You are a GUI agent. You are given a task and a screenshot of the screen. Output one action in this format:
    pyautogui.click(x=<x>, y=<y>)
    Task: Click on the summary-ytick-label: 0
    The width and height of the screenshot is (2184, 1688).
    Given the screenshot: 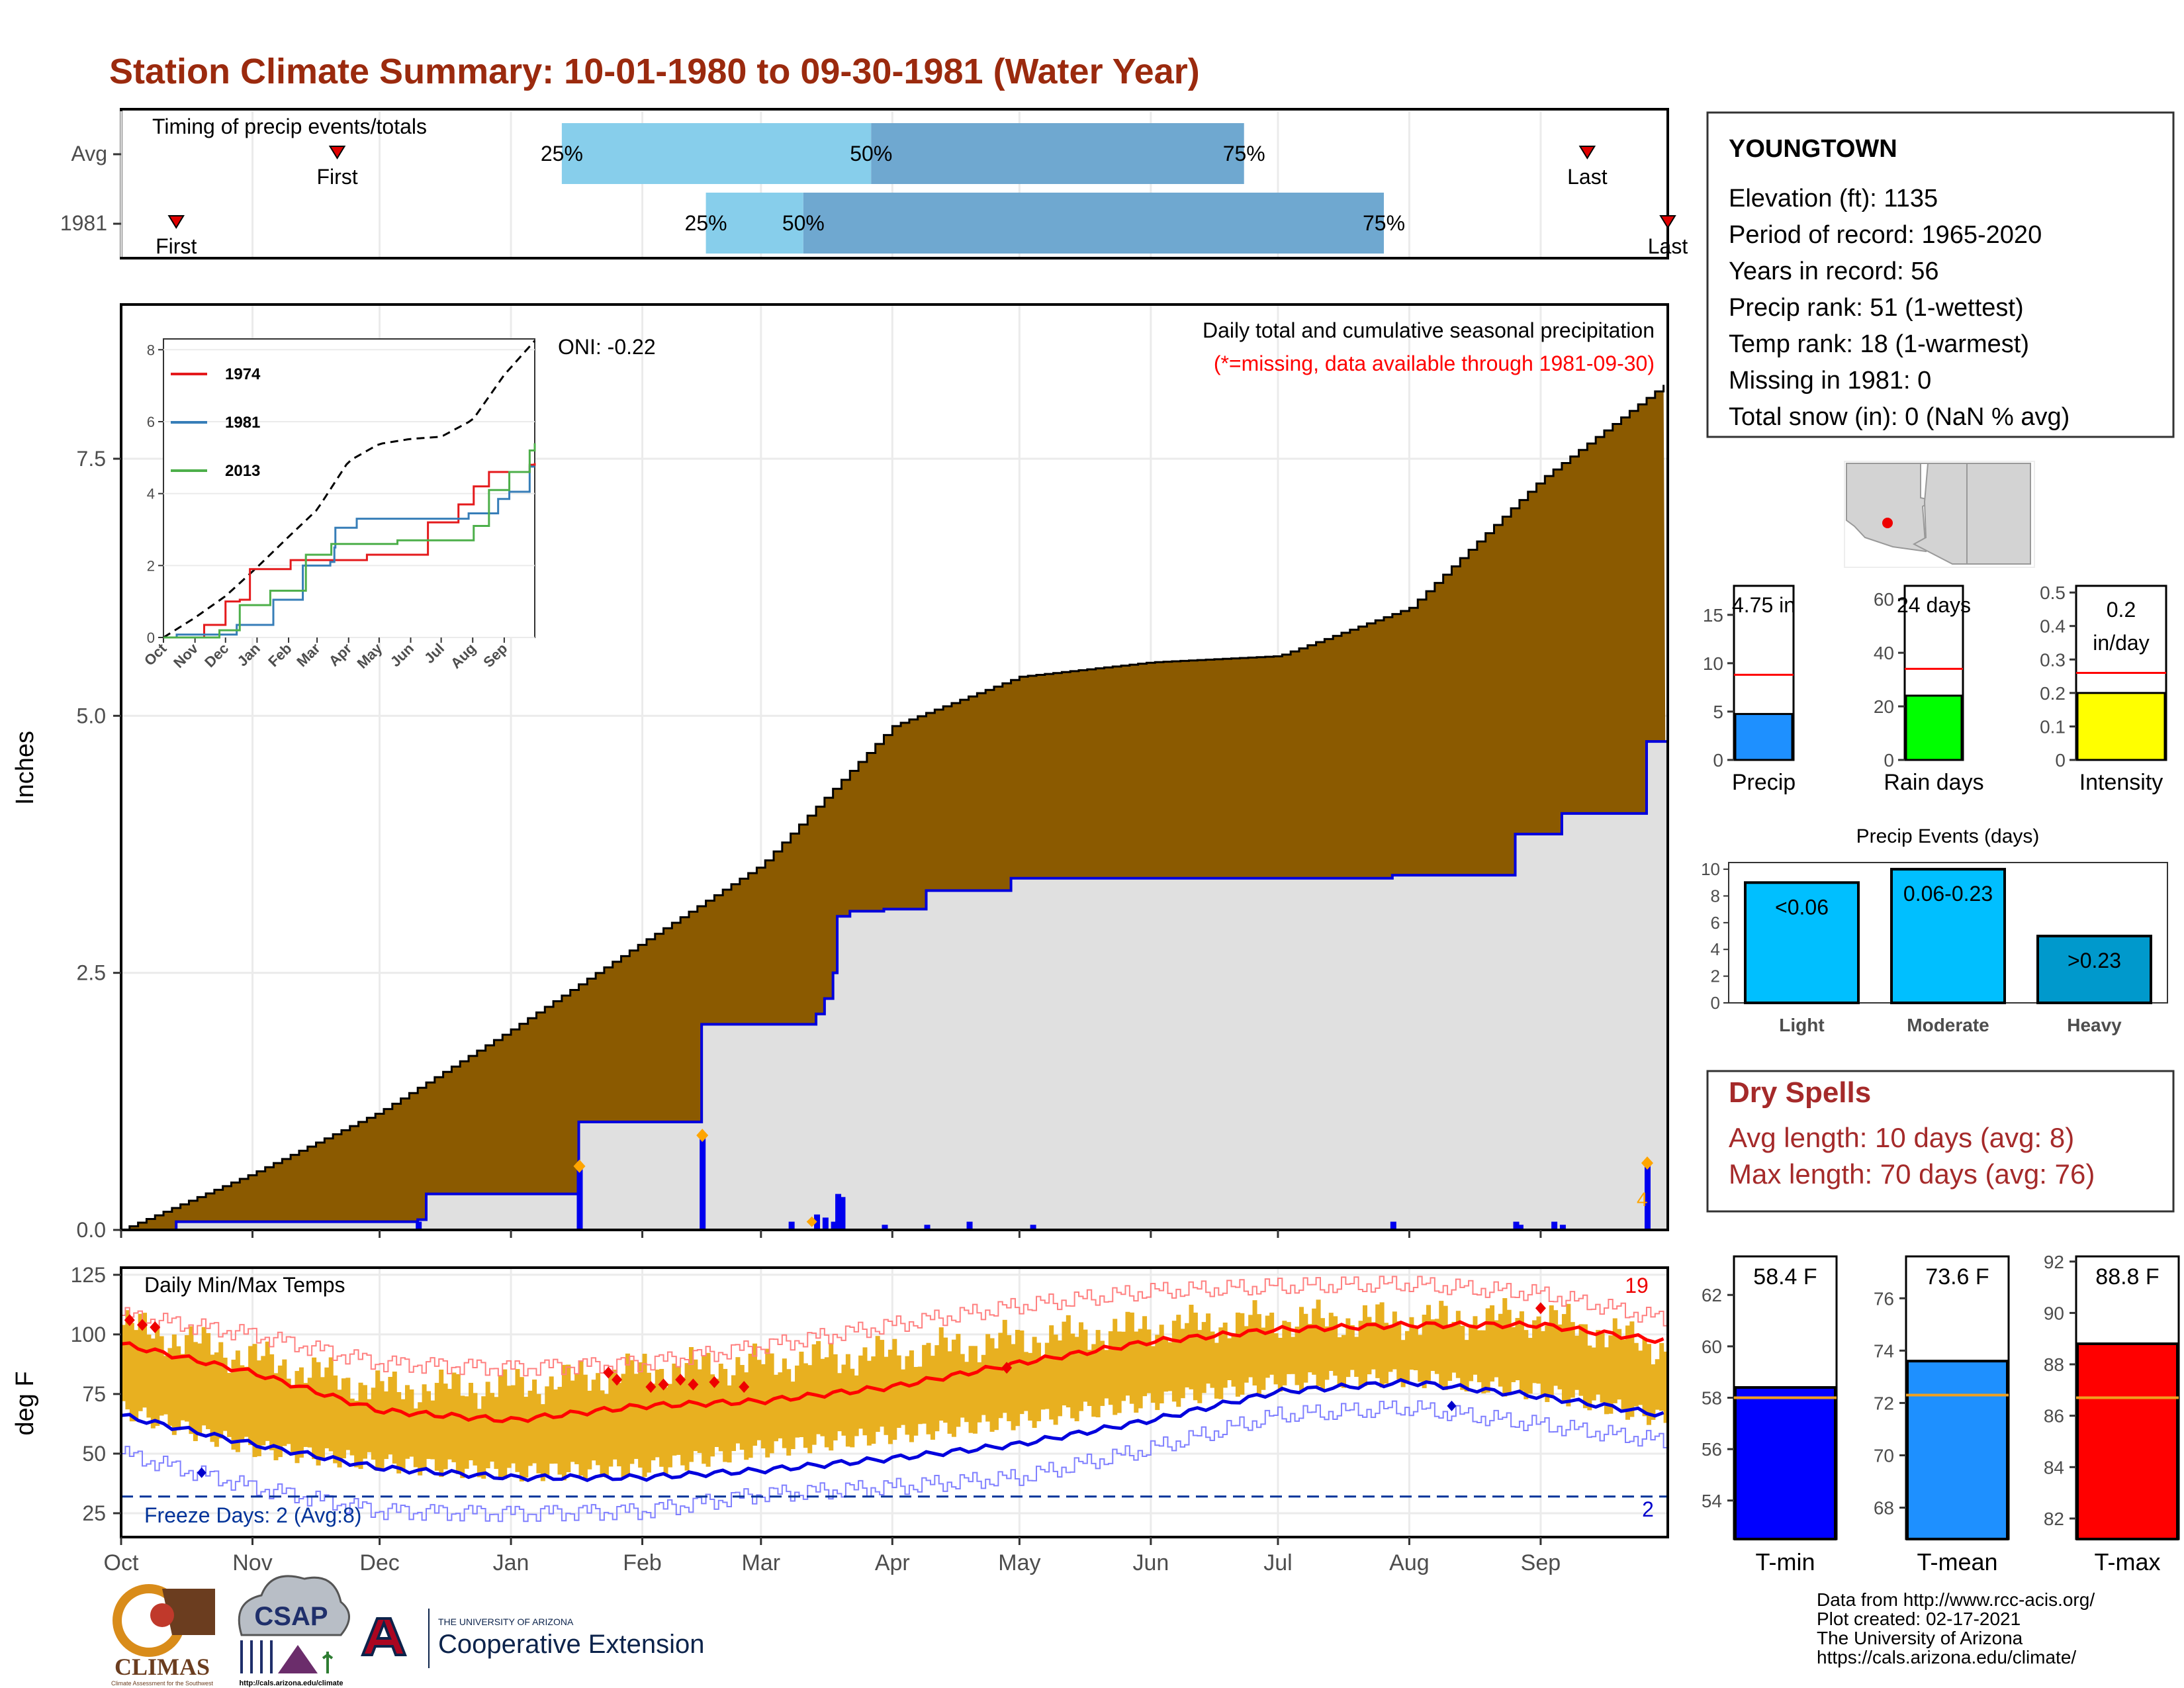 What is the action you would take?
    pyautogui.click(x=2060, y=760)
    